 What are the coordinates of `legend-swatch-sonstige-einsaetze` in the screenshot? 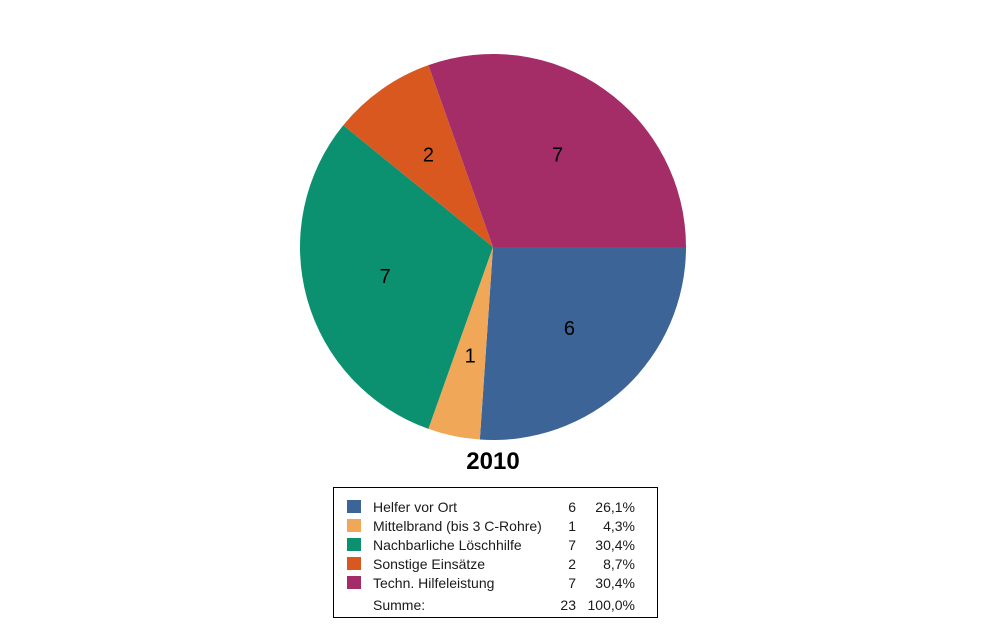 It's located at (354, 563).